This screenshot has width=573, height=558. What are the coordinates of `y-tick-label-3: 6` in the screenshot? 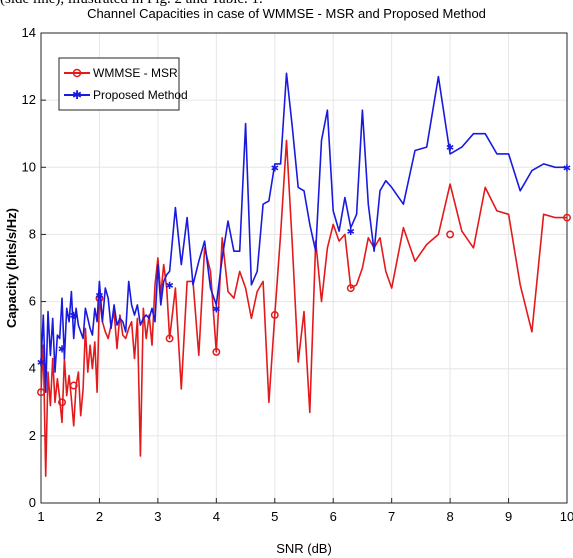 It's located at (32, 301).